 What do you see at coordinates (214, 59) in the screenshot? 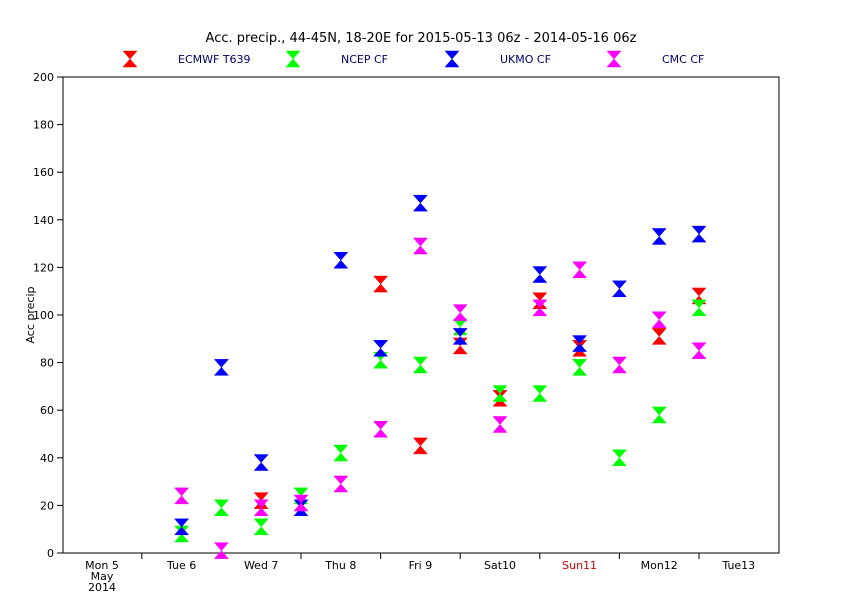
I see `legend-label: ECMWF T639` at bounding box center [214, 59].